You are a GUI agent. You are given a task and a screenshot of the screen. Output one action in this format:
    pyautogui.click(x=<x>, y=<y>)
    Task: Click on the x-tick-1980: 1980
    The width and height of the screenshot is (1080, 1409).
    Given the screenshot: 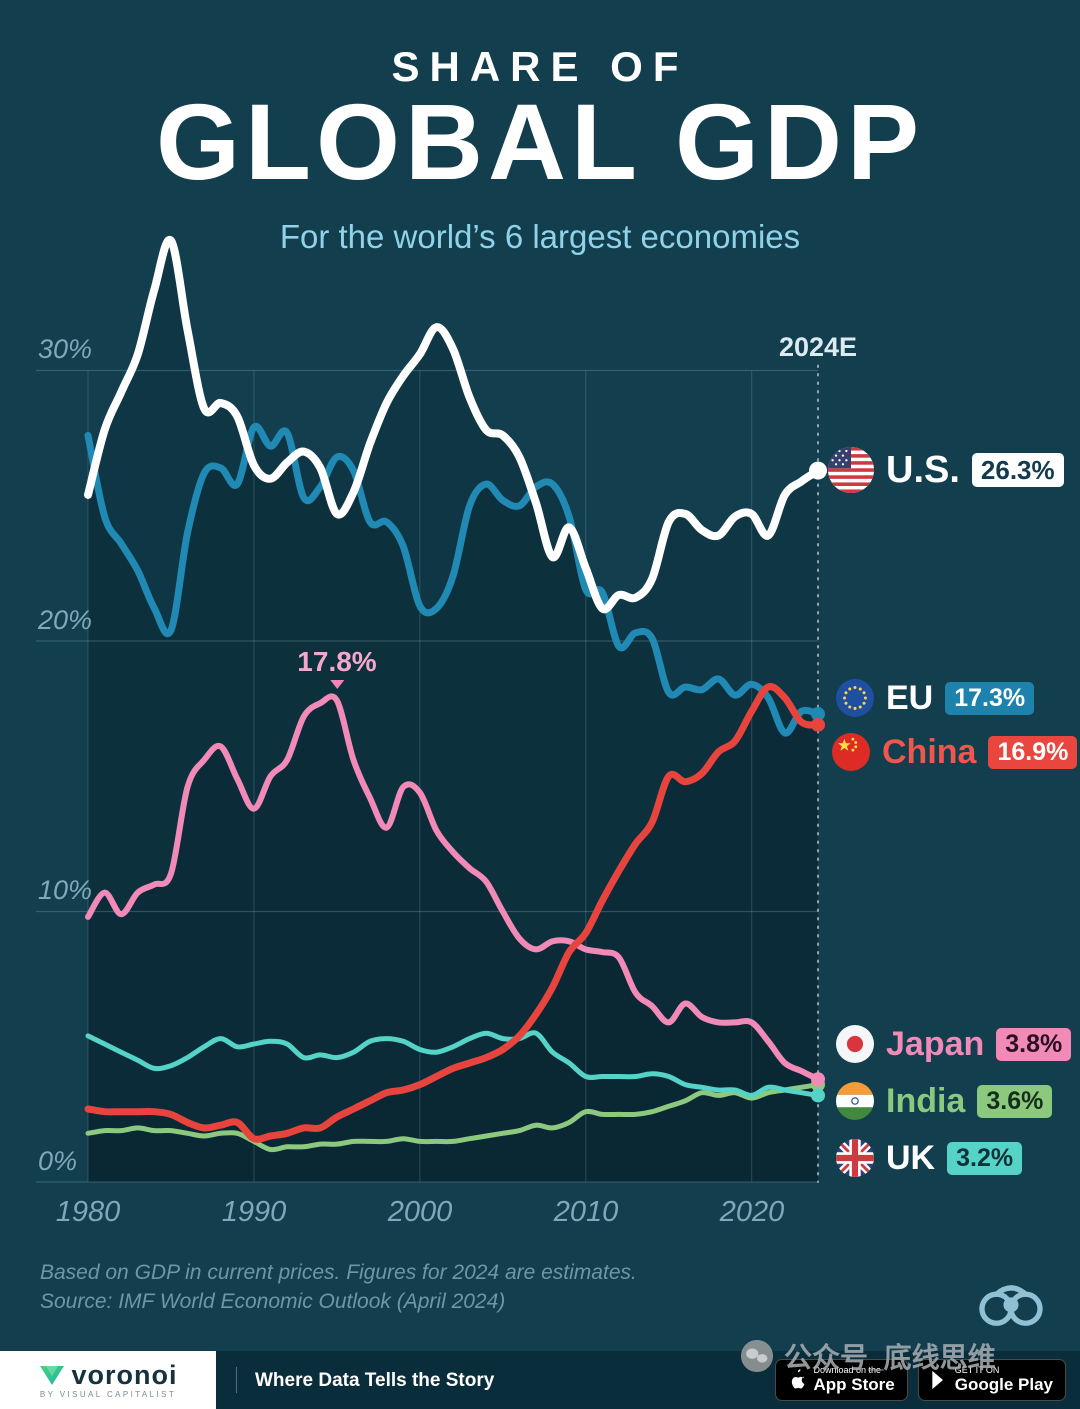 What is the action you would take?
    pyautogui.click(x=88, y=1212)
    